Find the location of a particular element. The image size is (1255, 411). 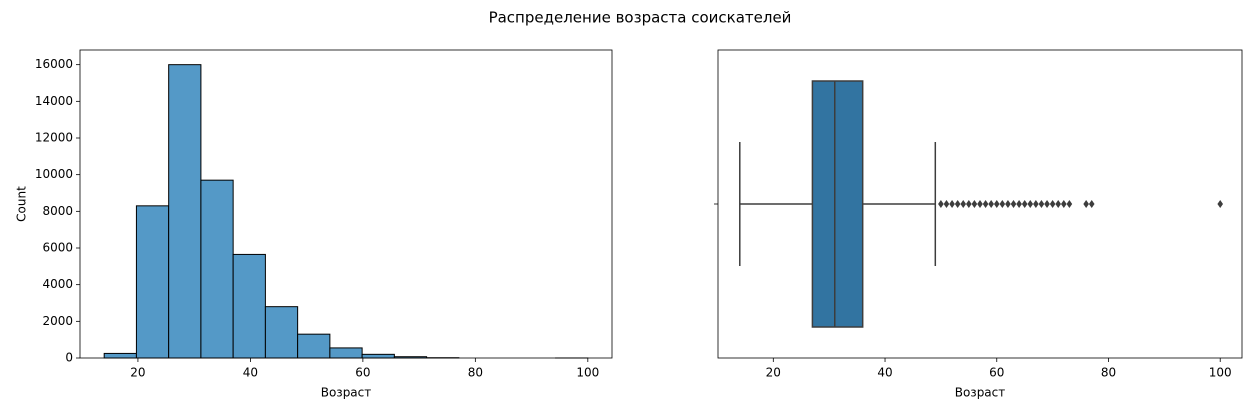

y-axis-label: Count is located at coordinates (22, 204).